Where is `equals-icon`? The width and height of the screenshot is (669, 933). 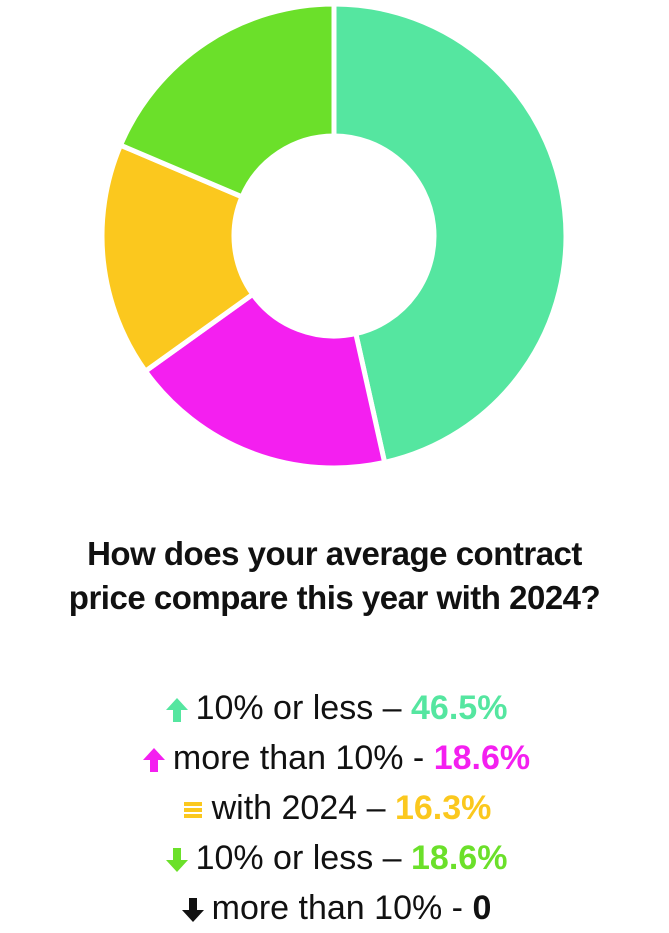
equals-icon is located at coordinates (193, 810).